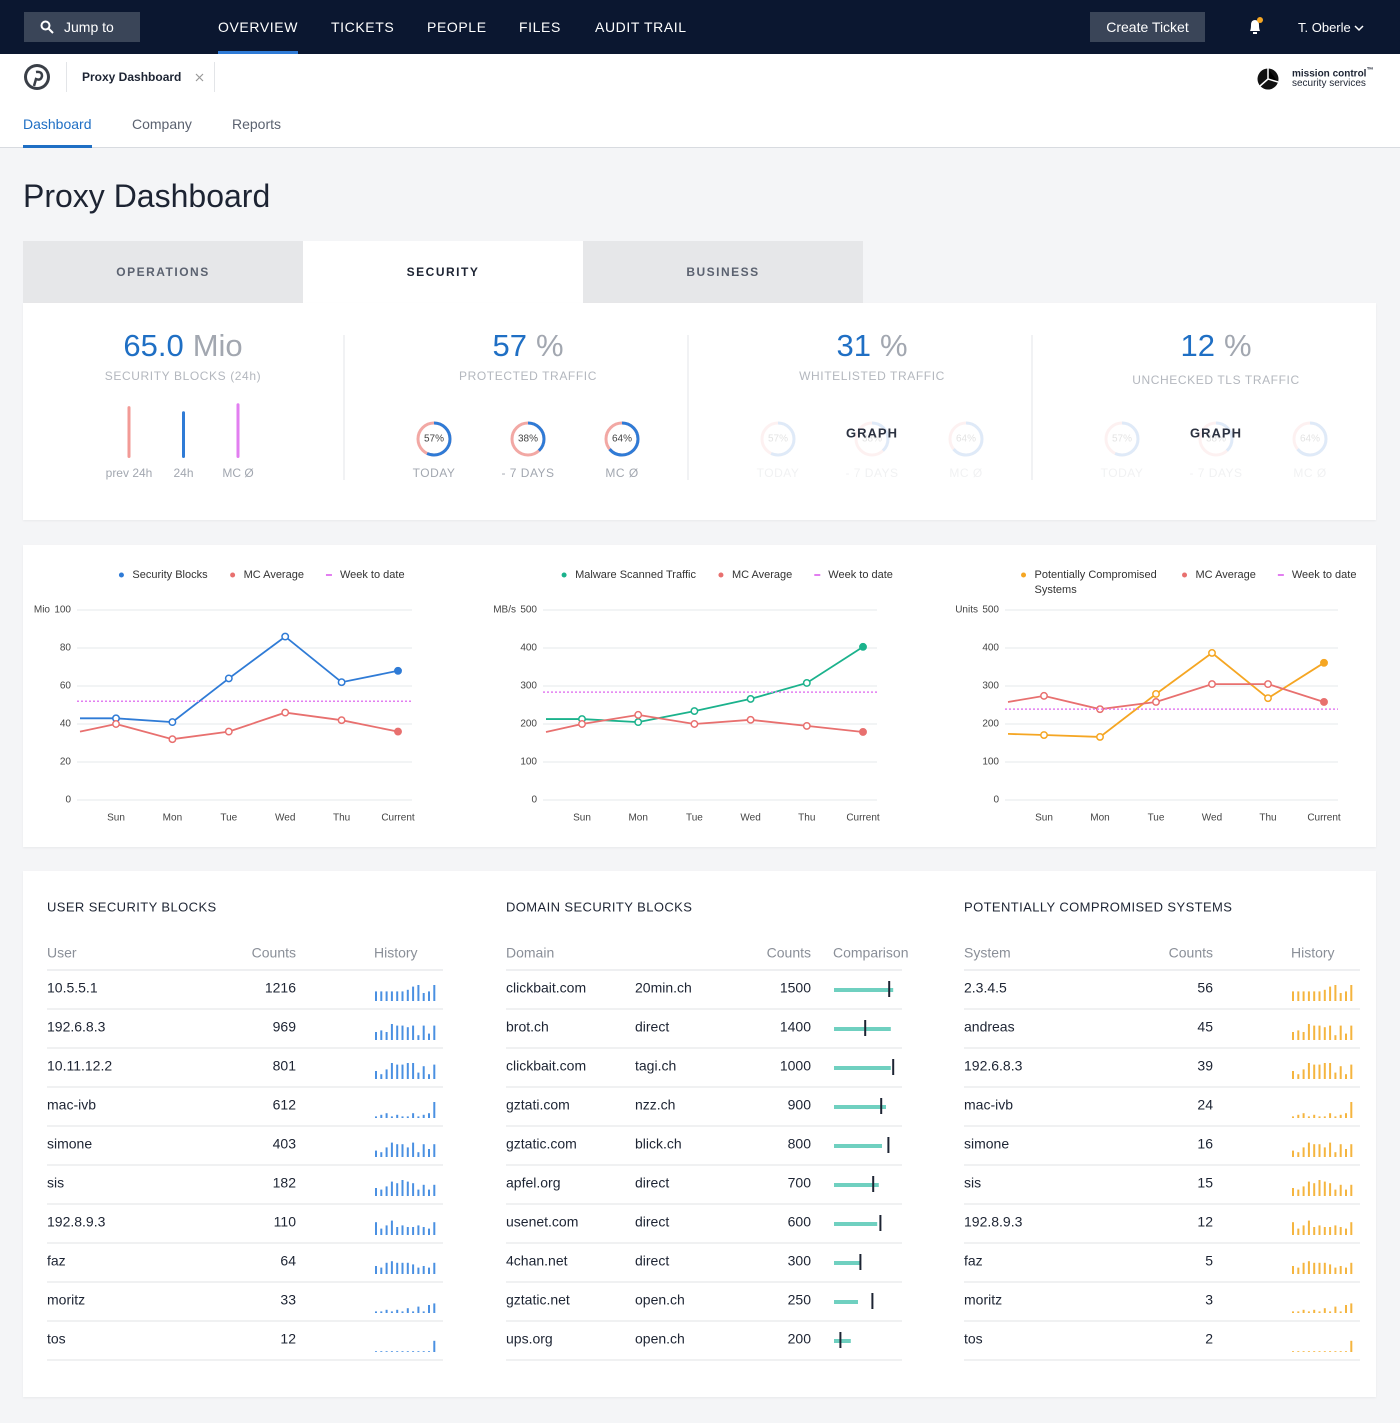  What do you see at coordinates (1205, 1222) in the screenshot?
I see `cell-count: 12` at bounding box center [1205, 1222].